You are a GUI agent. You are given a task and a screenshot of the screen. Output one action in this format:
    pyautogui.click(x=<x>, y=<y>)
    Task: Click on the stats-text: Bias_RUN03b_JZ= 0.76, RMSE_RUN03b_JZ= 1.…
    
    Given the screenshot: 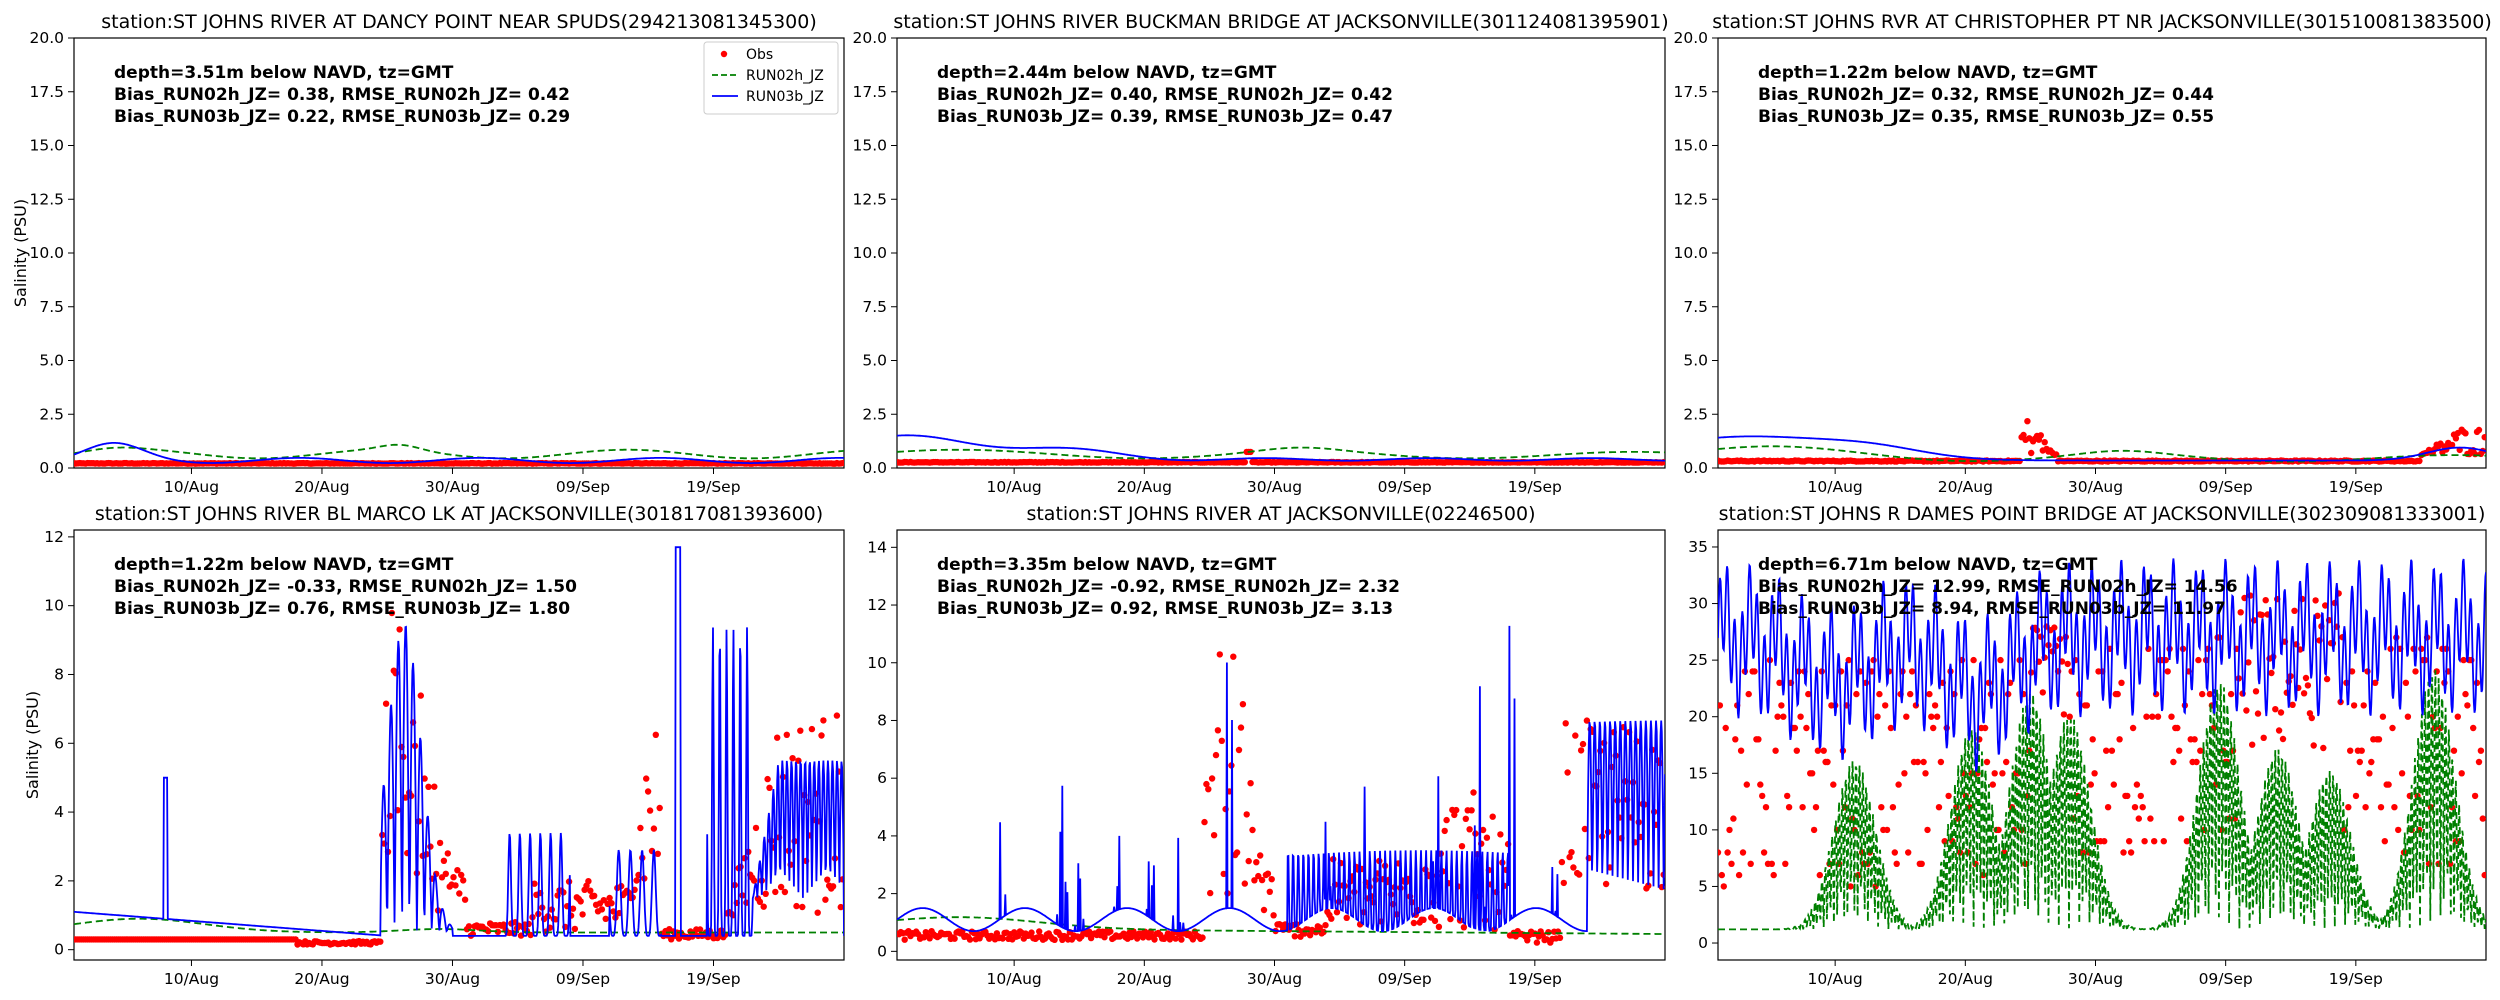 What is the action you would take?
    pyautogui.click(x=342, y=609)
    